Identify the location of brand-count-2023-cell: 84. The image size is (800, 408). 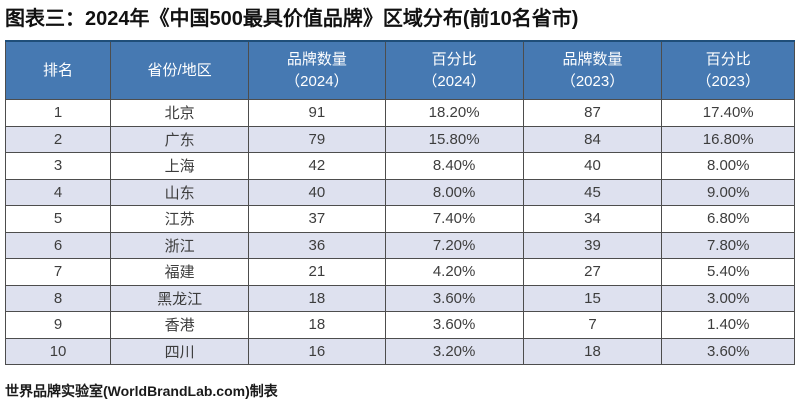
(592, 139).